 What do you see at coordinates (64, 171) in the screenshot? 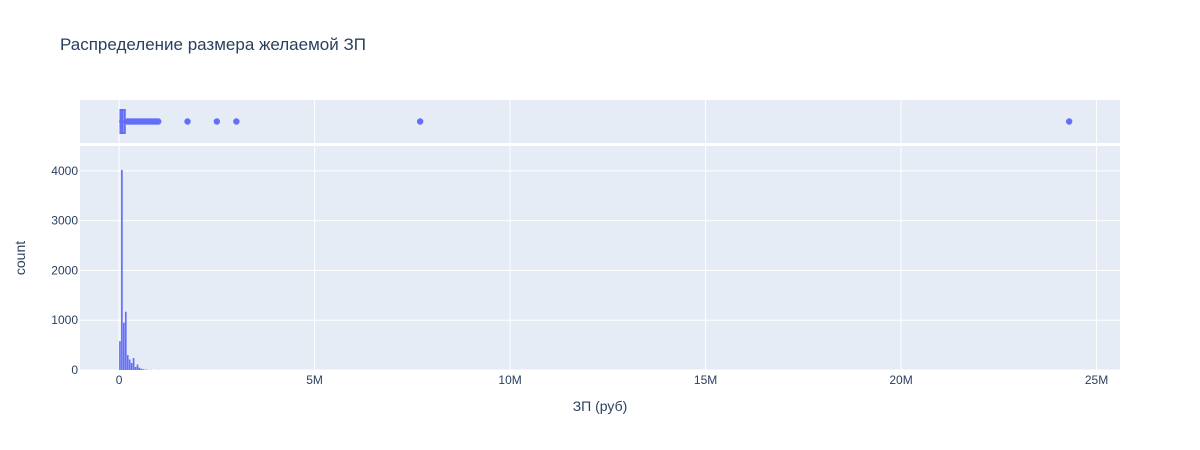
I see `y-tick-label: 4000` at bounding box center [64, 171].